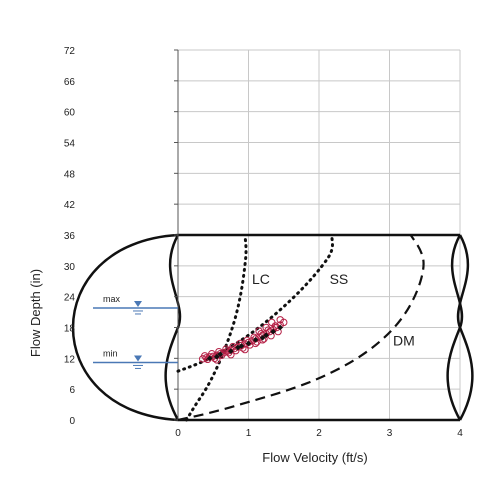 The width and height of the screenshot is (500, 500). I want to click on curve-lc, so click(216, 327).